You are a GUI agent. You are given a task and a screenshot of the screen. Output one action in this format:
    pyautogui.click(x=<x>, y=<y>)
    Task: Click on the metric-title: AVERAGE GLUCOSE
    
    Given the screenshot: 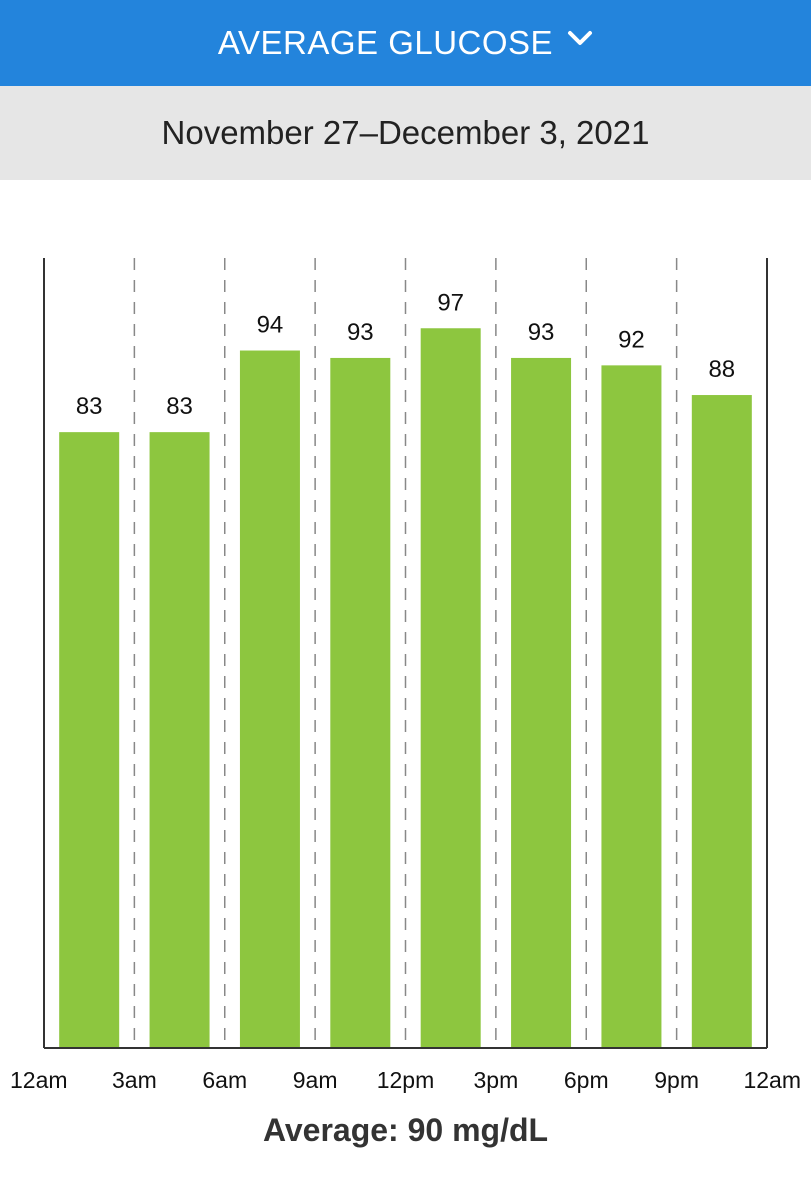 What is the action you would take?
    pyautogui.click(x=385, y=42)
    